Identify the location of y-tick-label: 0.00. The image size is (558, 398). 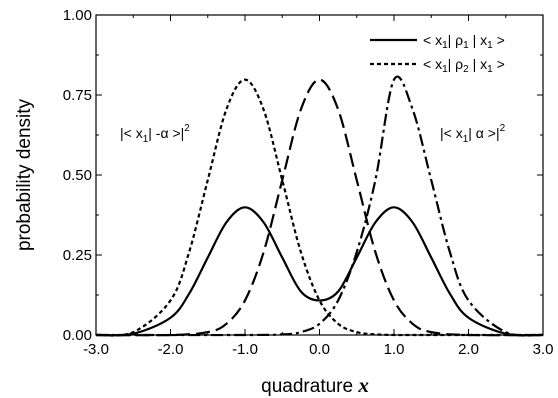
(77, 335).